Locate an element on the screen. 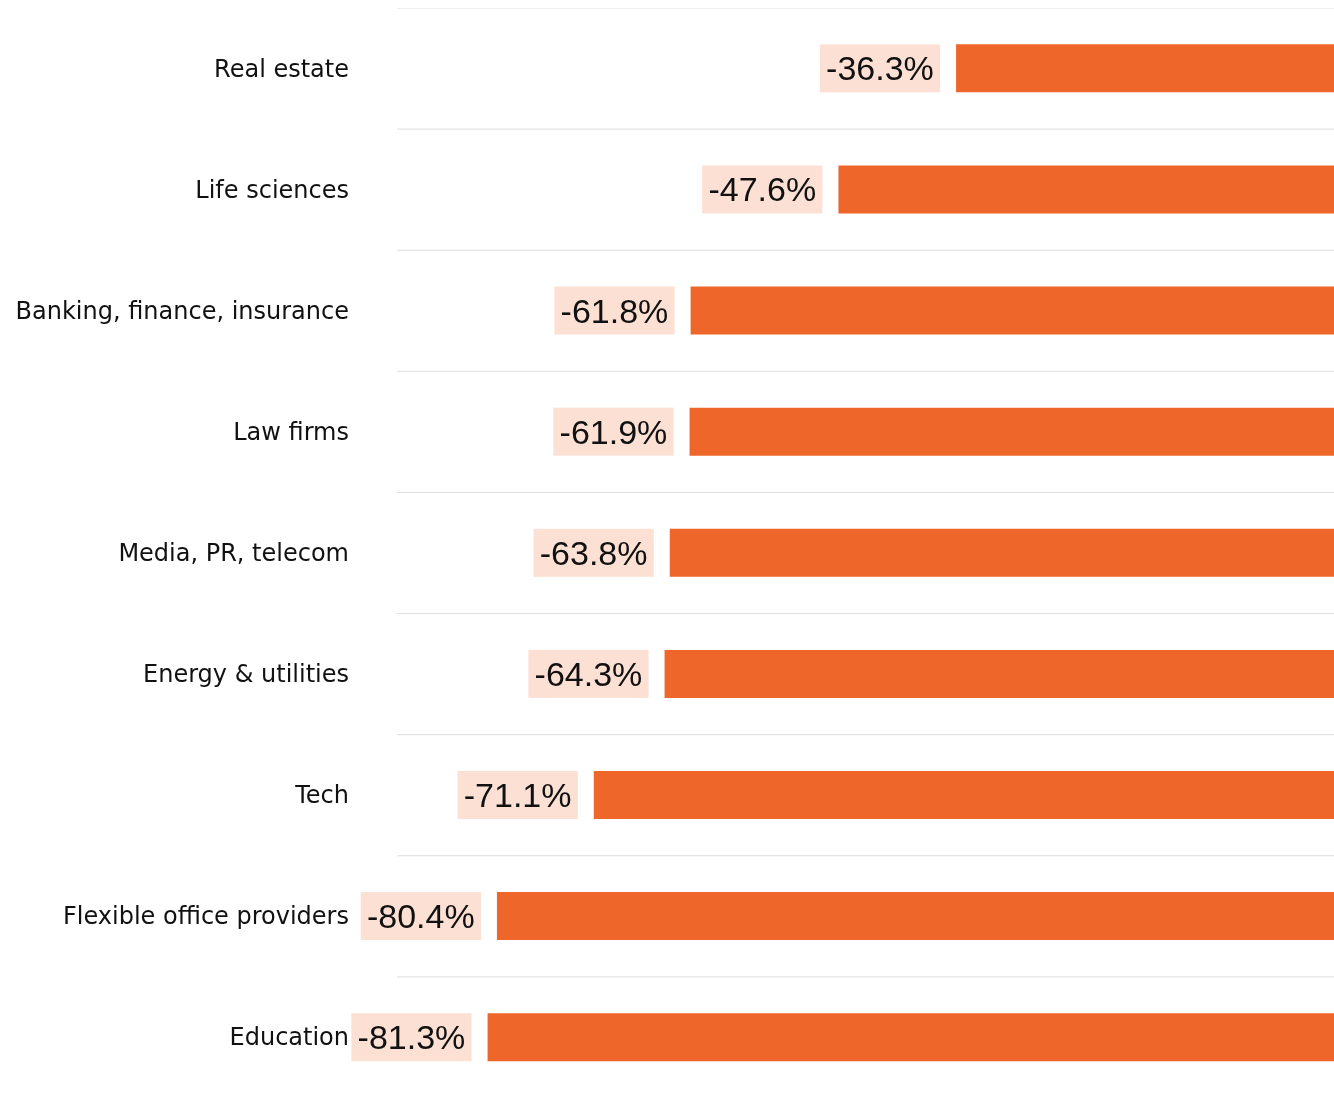  y-tick-label: Education is located at coordinates (289, 1037).